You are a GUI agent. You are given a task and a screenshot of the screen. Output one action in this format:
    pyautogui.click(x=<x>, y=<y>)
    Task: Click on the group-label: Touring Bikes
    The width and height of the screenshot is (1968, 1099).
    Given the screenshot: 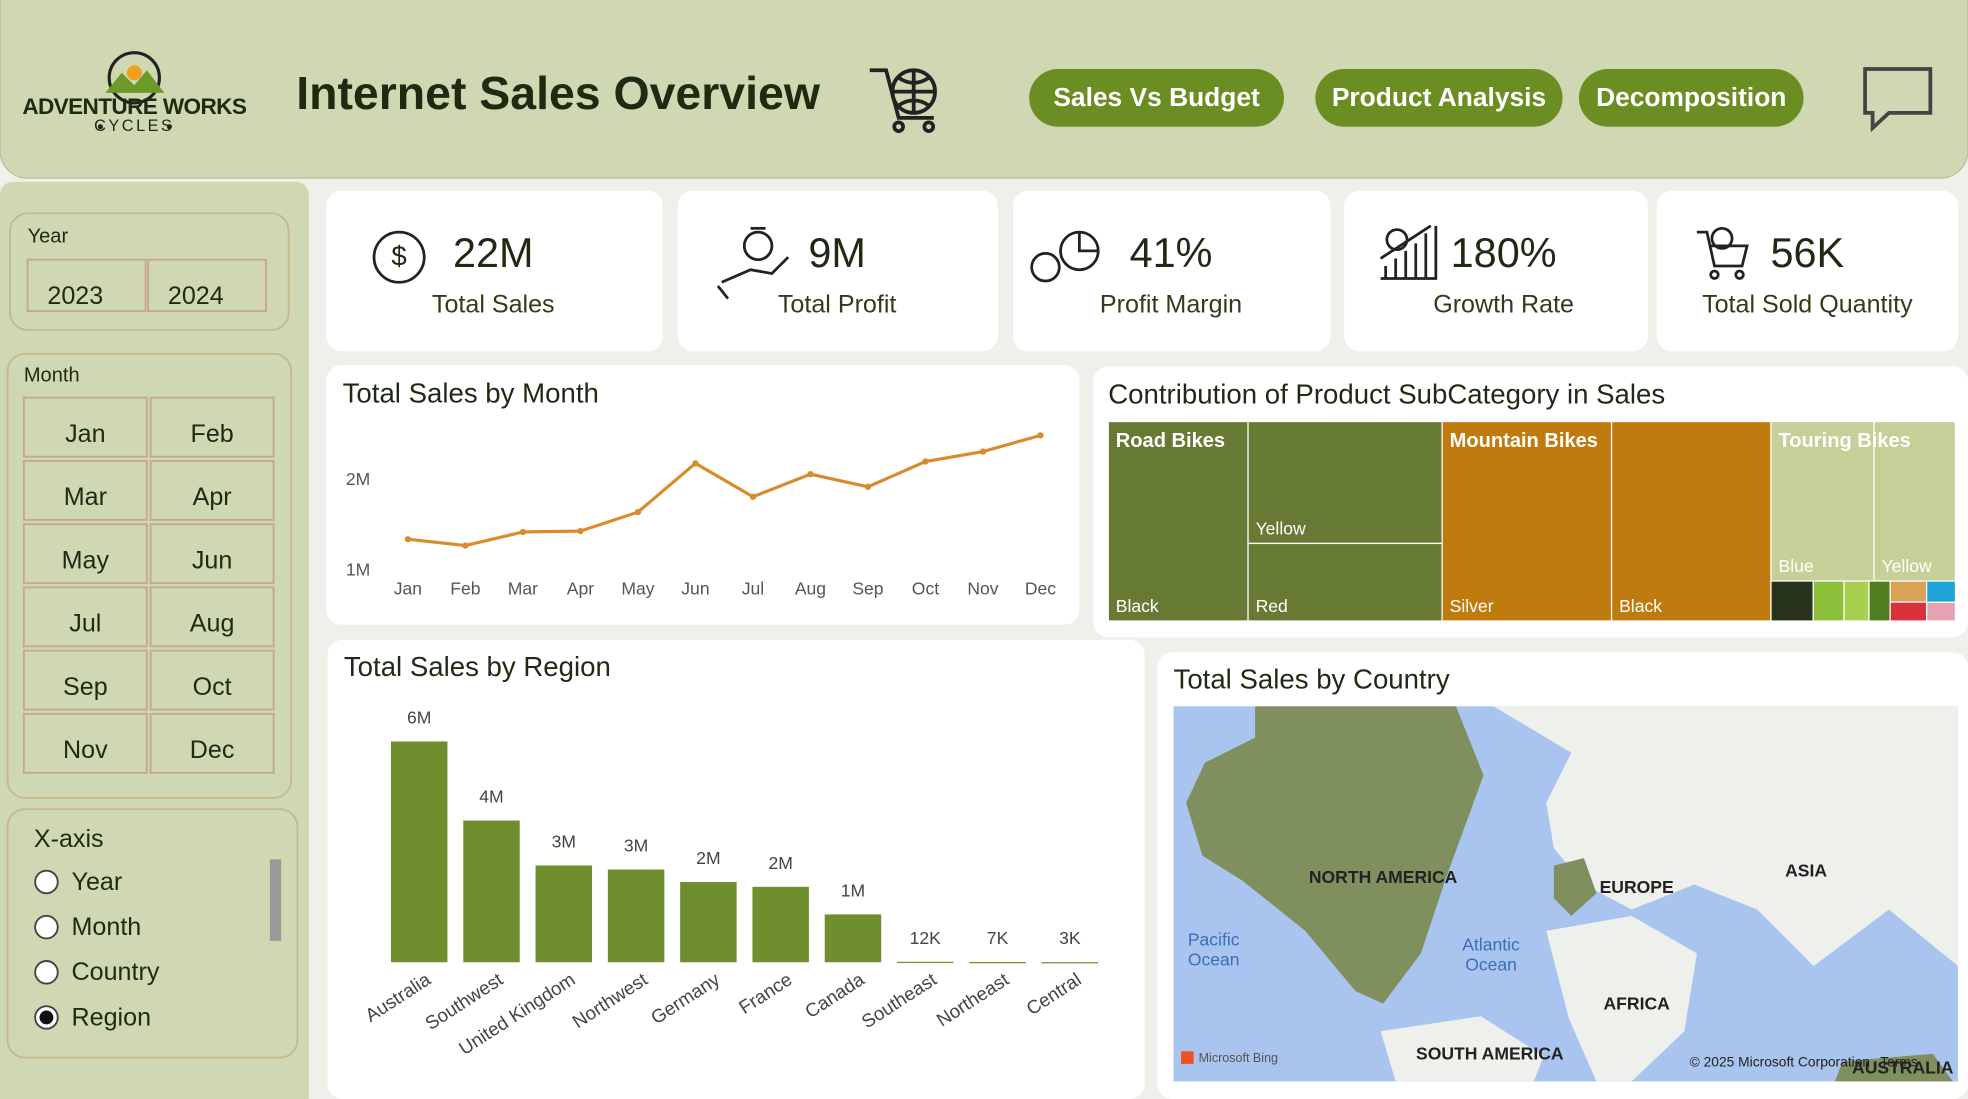 What is the action you would take?
    pyautogui.click(x=1845, y=441)
    